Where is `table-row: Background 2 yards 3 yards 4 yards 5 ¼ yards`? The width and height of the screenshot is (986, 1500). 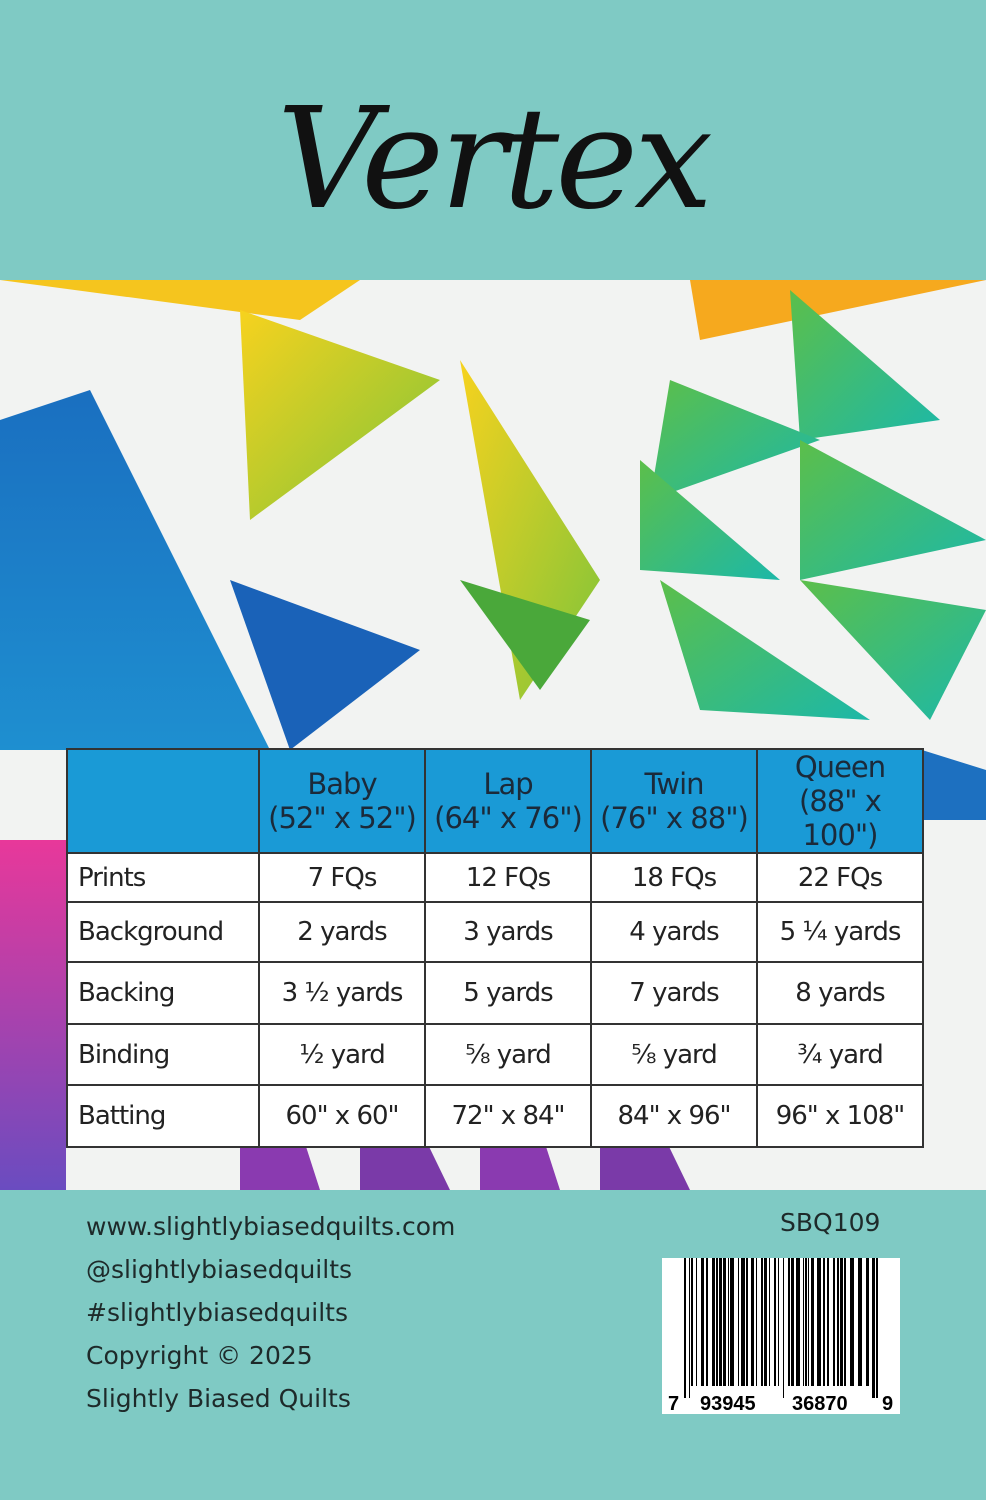 table-row: Background 2 yards 3 yards 4 yards 5 ¼ yards is located at coordinates (495, 932).